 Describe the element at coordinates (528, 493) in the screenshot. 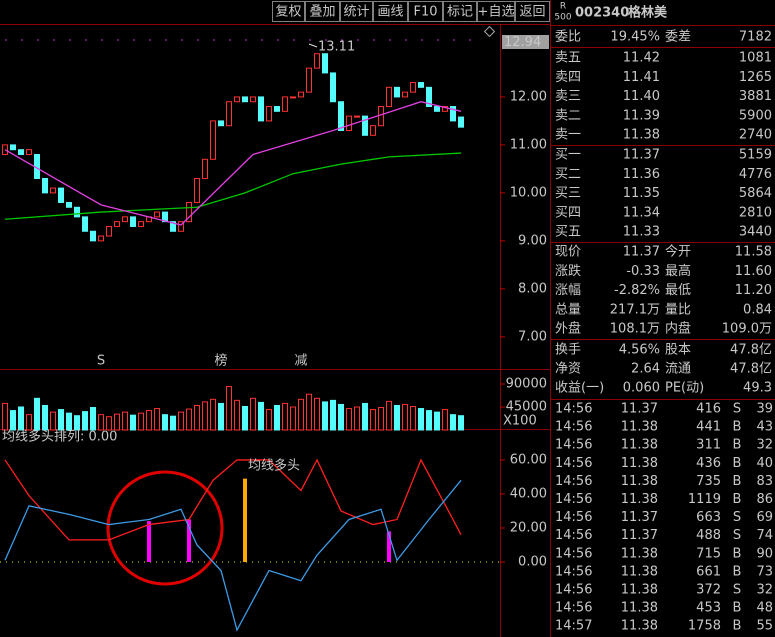

I see `y-tick-label: 40.00` at that location.